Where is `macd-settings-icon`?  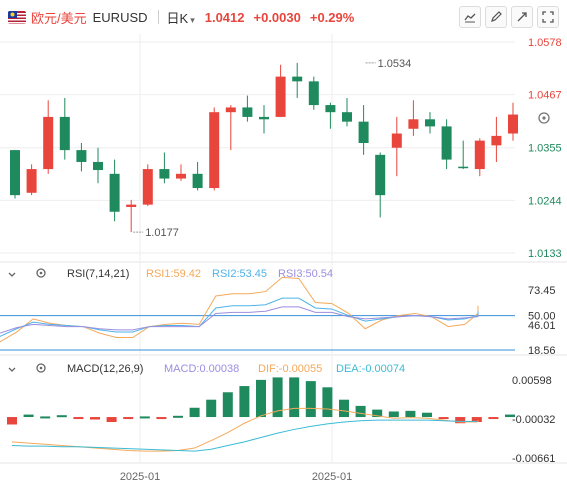
macd-settings-icon is located at coordinates (41, 368).